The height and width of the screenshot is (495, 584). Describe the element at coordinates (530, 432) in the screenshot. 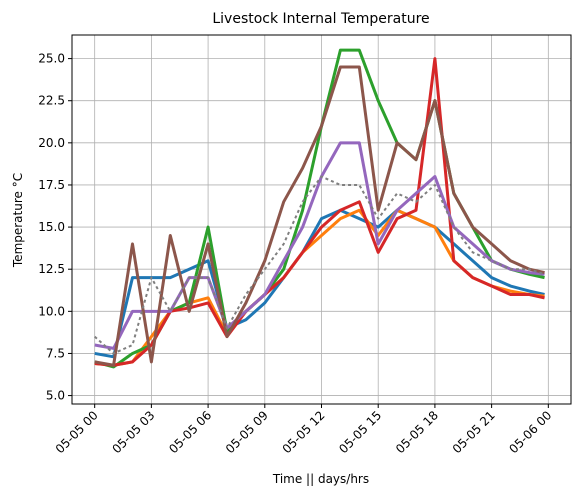

I see `x-tick-label: 05-06 00` at that location.